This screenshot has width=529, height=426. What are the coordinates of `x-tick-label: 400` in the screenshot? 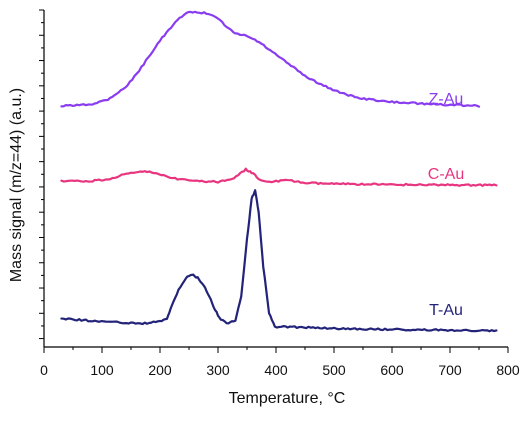 It's located at (276, 370).